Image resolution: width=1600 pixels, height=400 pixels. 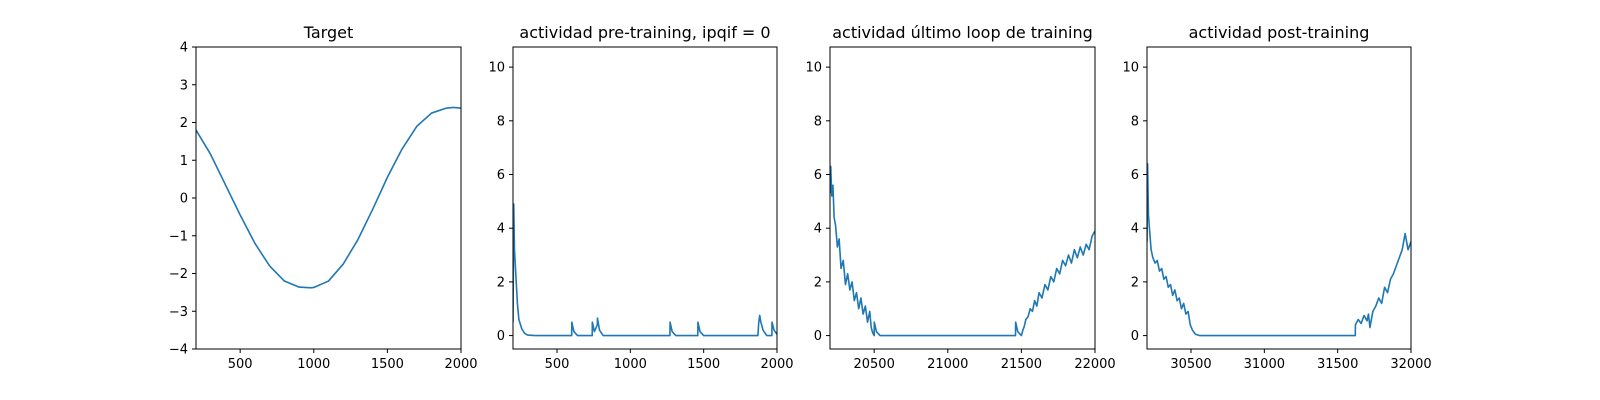 What do you see at coordinates (328, 32) in the screenshot?
I see `panel-title: Target` at bounding box center [328, 32].